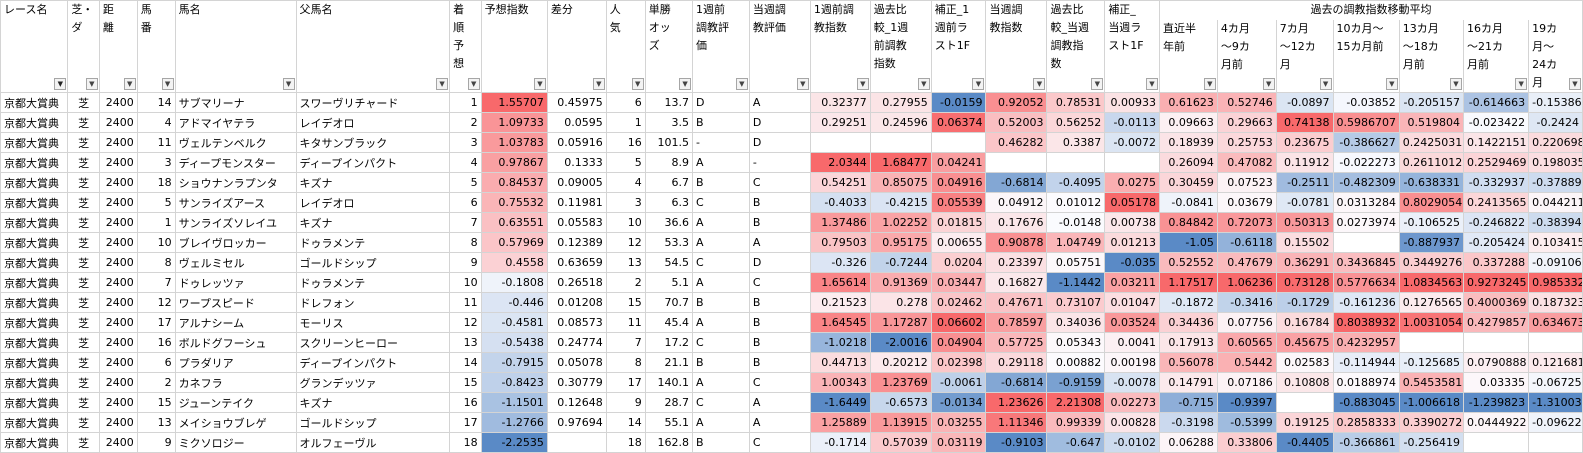 The height and width of the screenshot is (453, 1583). Describe the element at coordinates (576, 242) in the screenshot. I see `table-cell: 0.12389` at that location.